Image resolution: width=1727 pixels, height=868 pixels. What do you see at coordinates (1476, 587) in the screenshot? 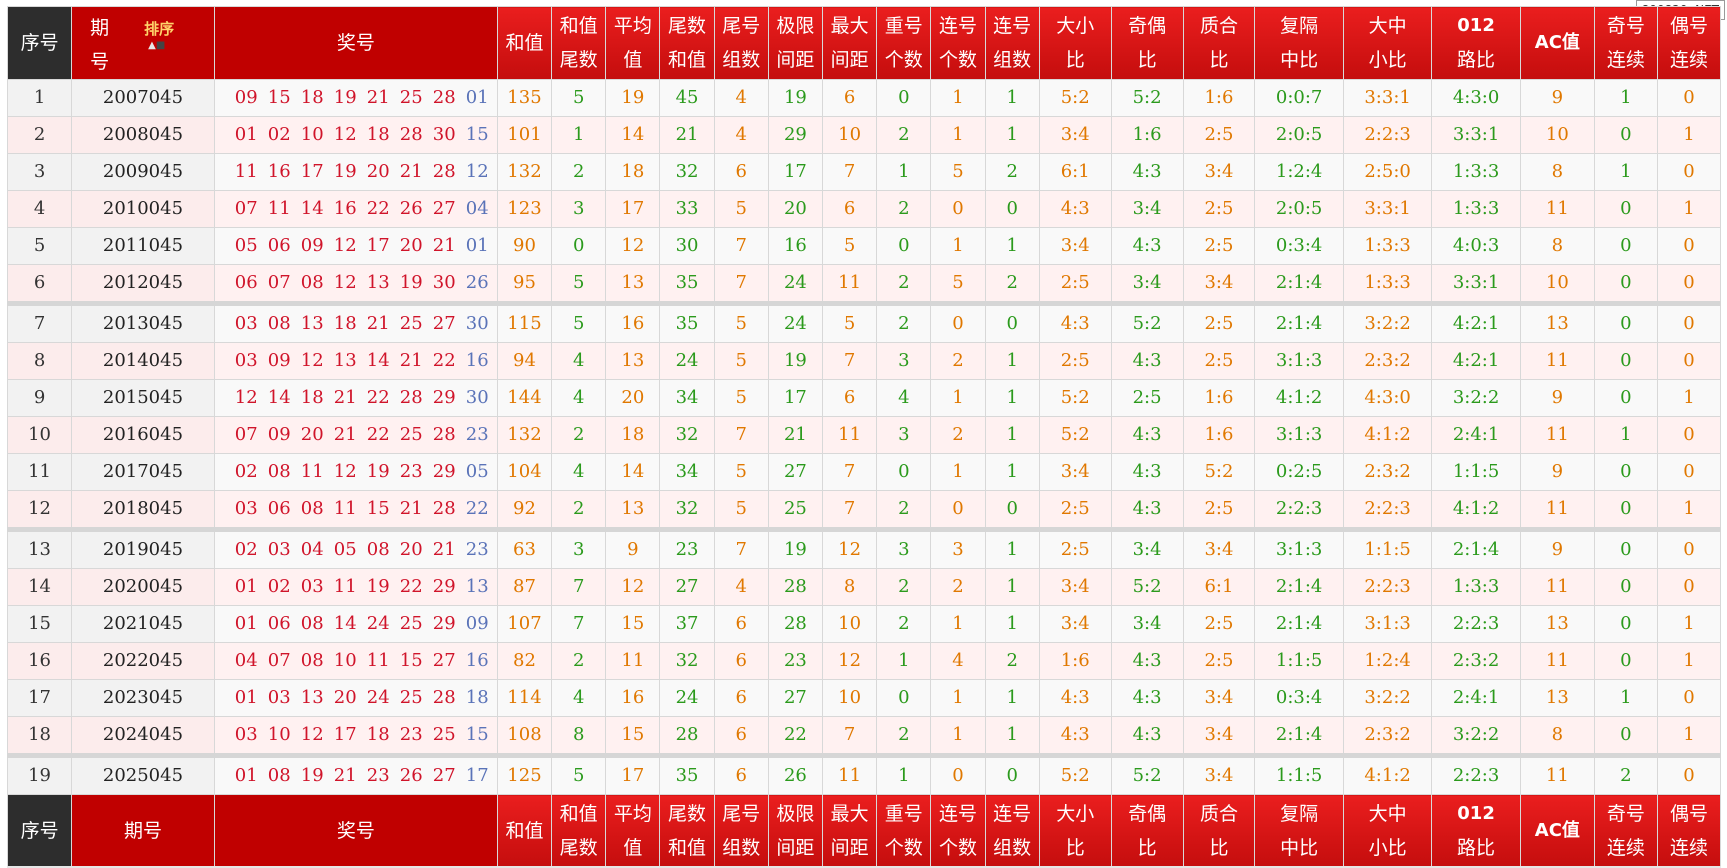
I see `route-012-ratio-cell: 1:3:3` at bounding box center [1476, 587].